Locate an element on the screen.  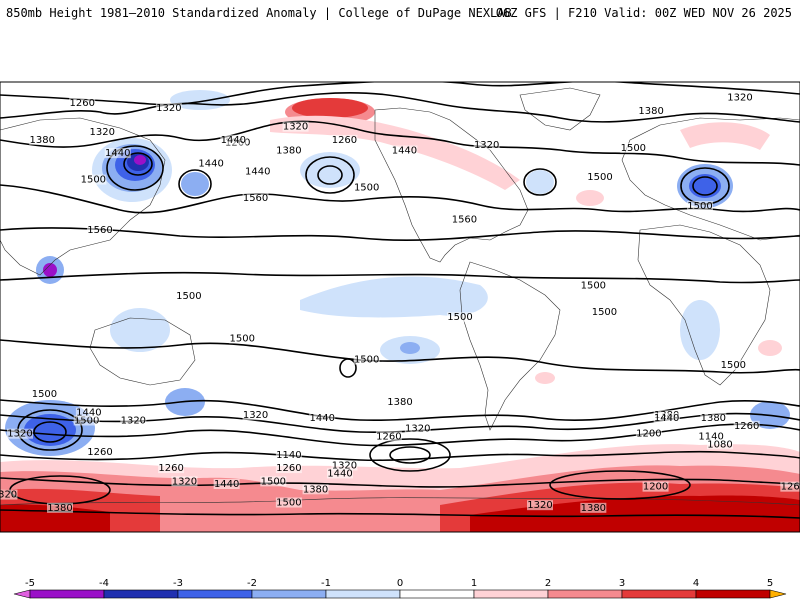
contour-pacific-low is located at coordinates (195, 184).